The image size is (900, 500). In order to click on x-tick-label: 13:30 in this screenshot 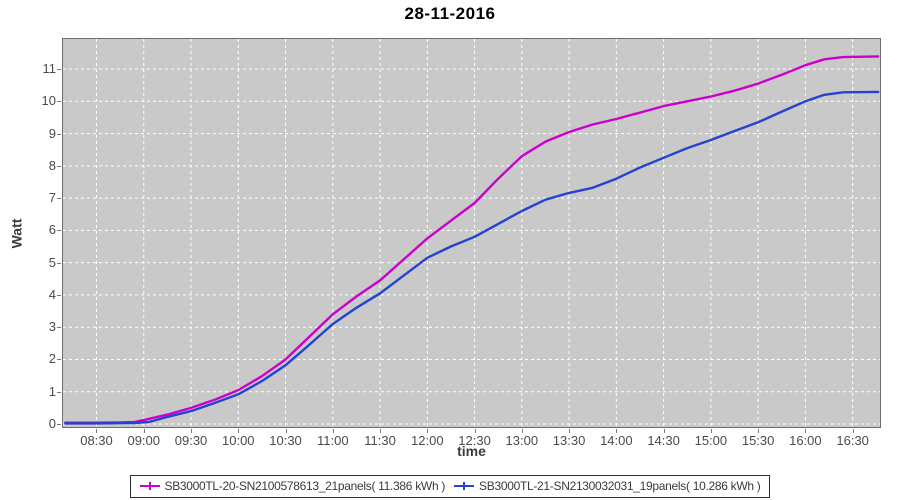, I will do `click(569, 440)`.